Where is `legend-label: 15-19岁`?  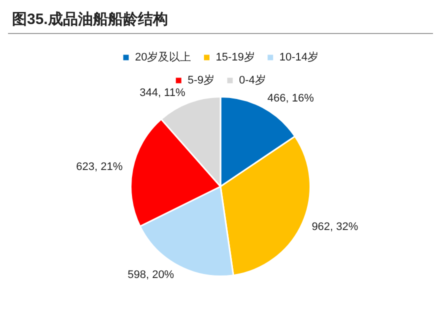
legend-label: 15-19岁 is located at coordinates (235, 58).